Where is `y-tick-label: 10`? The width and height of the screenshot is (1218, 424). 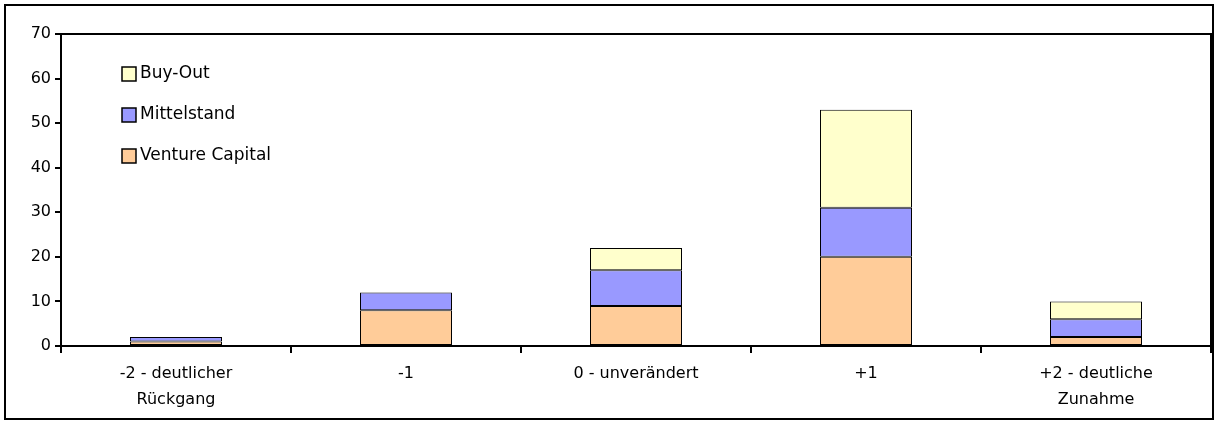 y-tick-label: 10 is located at coordinates (40, 300).